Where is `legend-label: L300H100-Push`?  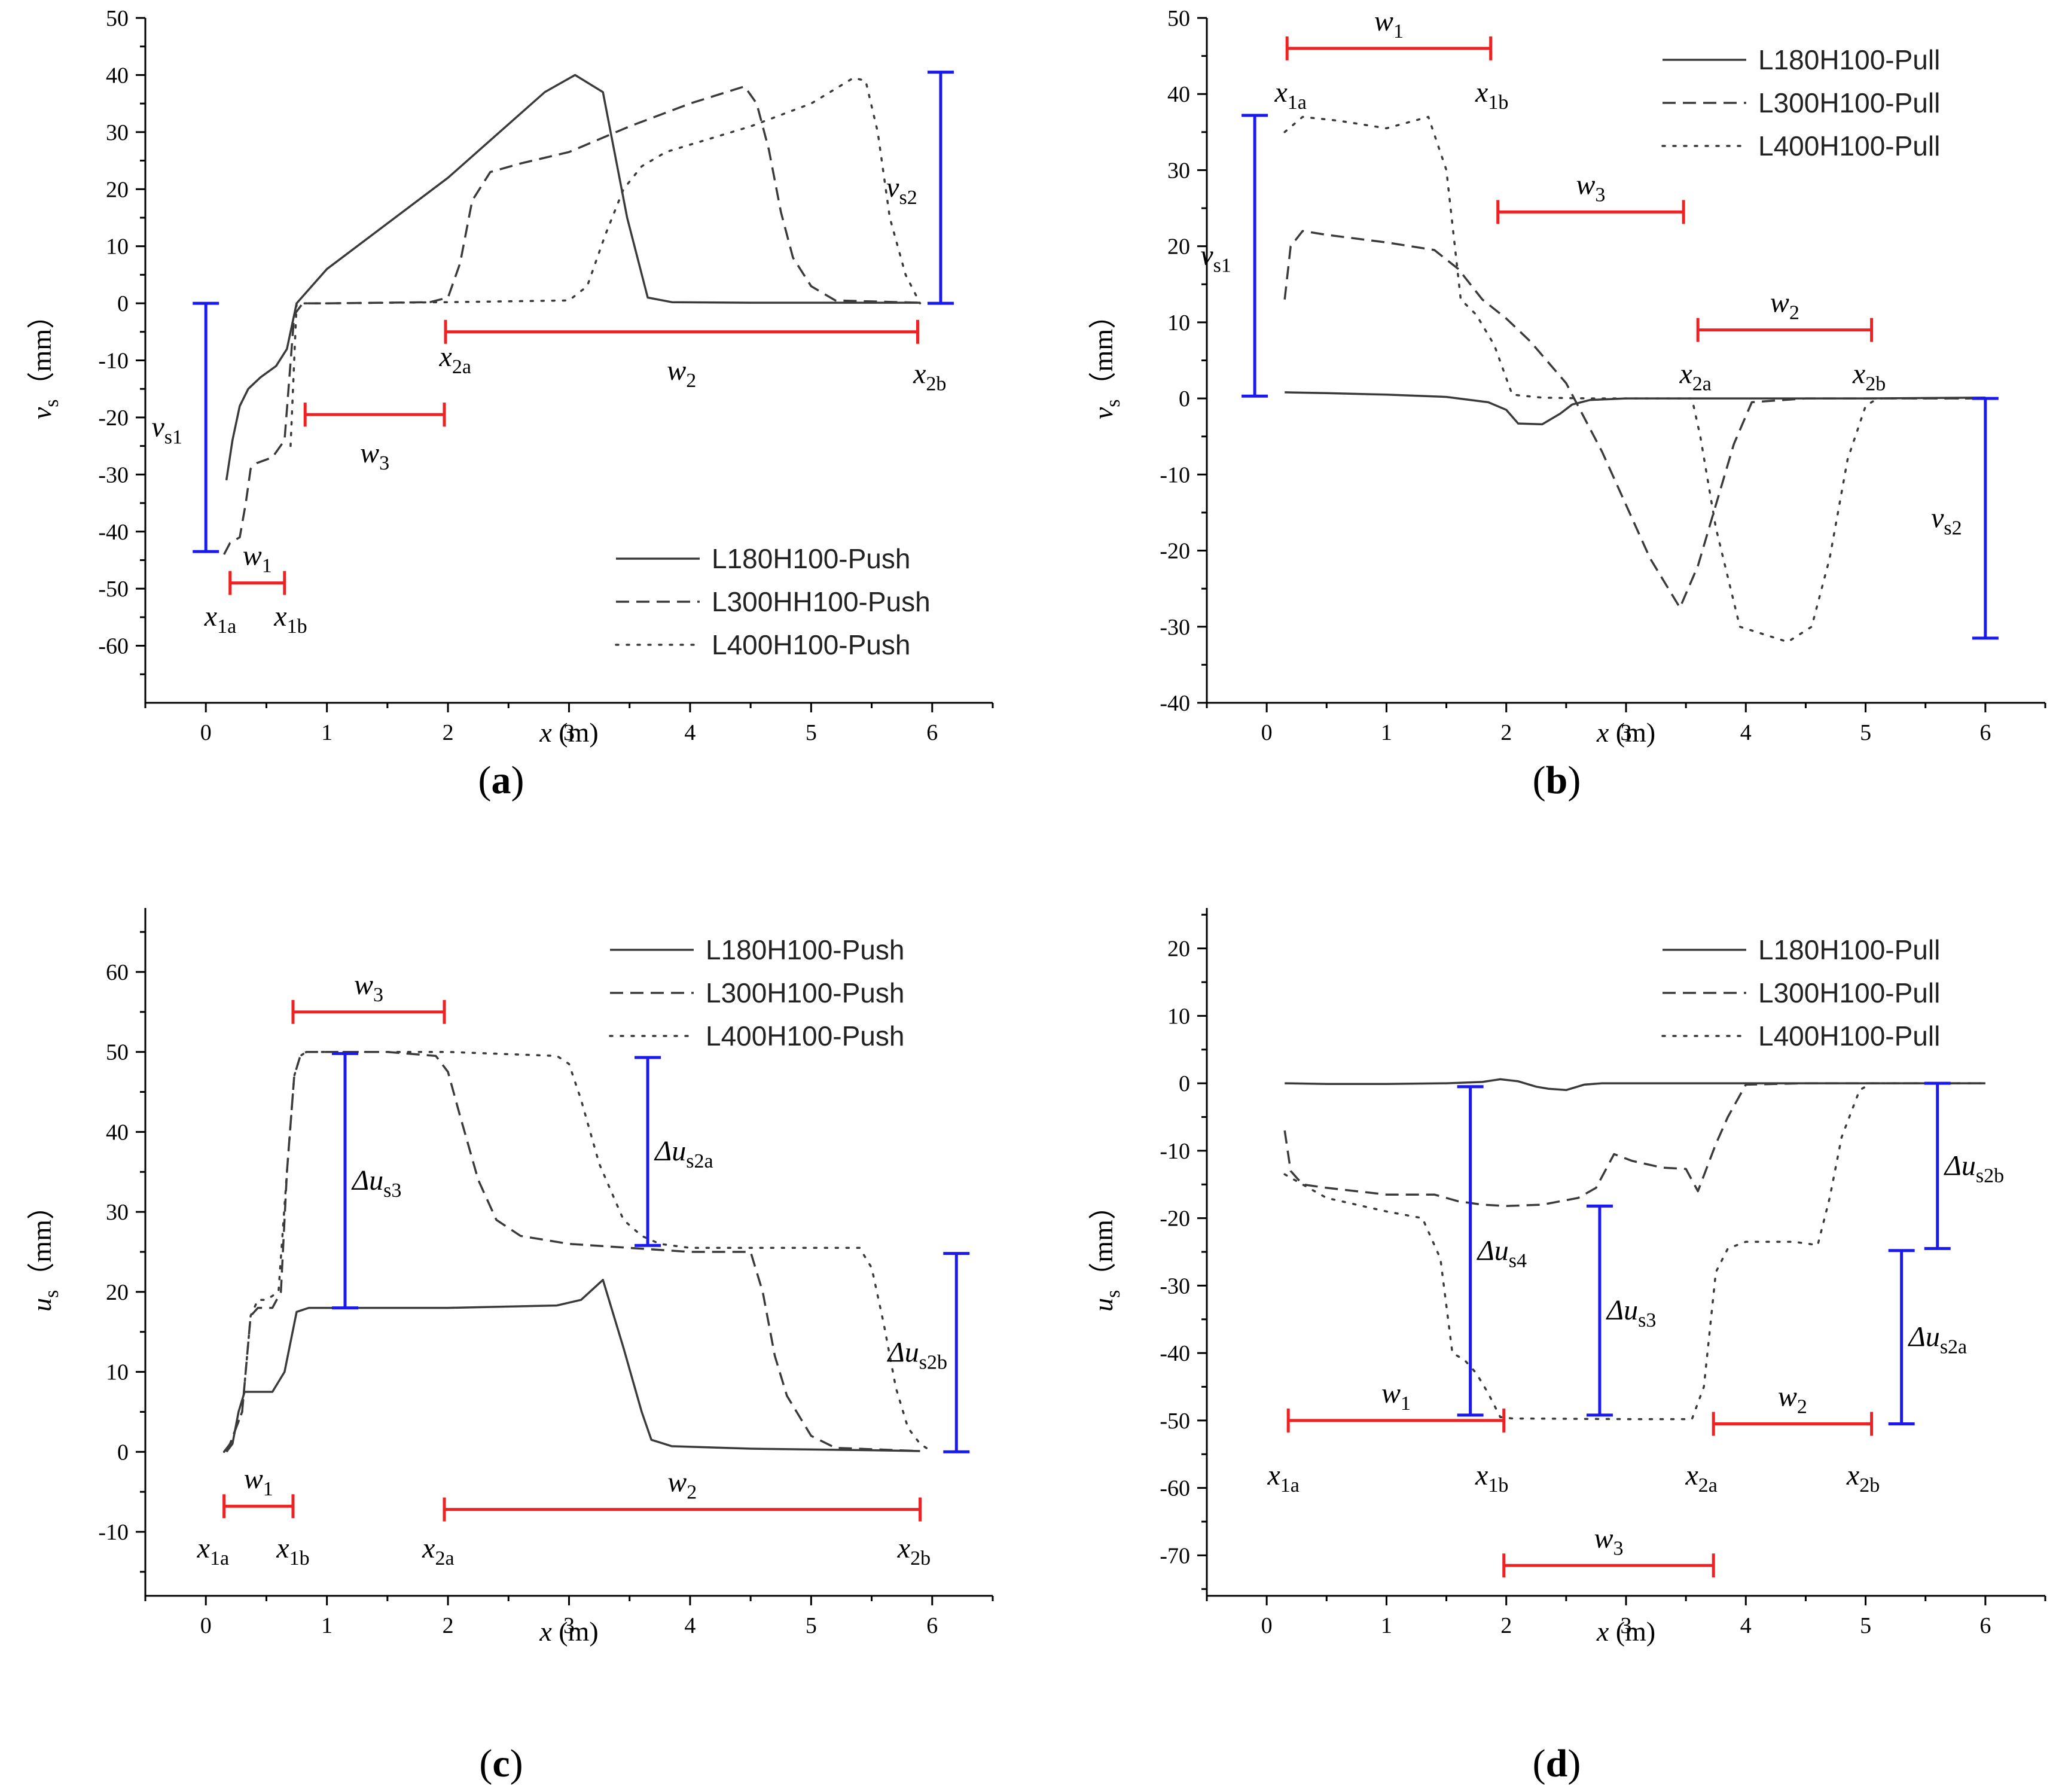
legend-label: L300H100-Push is located at coordinates (805, 992).